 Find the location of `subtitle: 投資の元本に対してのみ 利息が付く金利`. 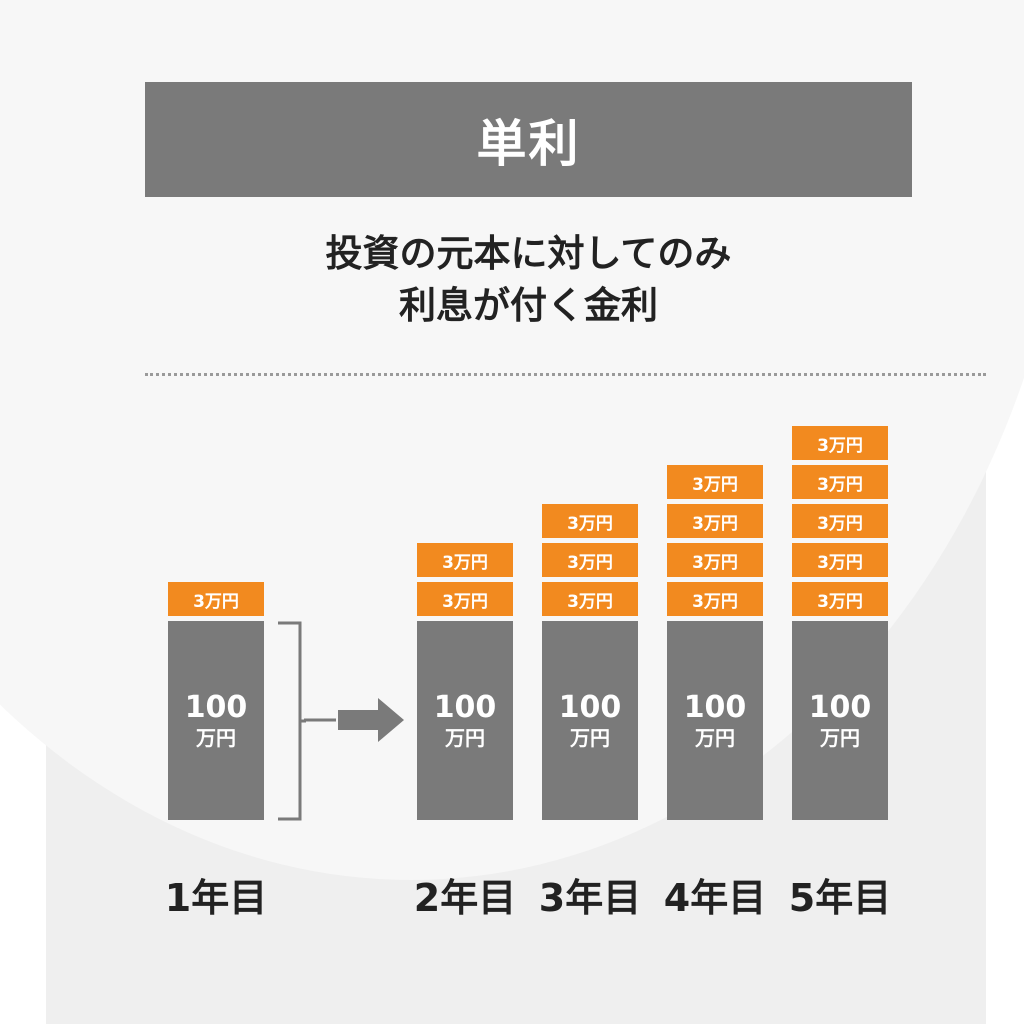

subtitle: 投資の元本に対してのみ 利息が付く金利 is located at coordinates (528, 280).